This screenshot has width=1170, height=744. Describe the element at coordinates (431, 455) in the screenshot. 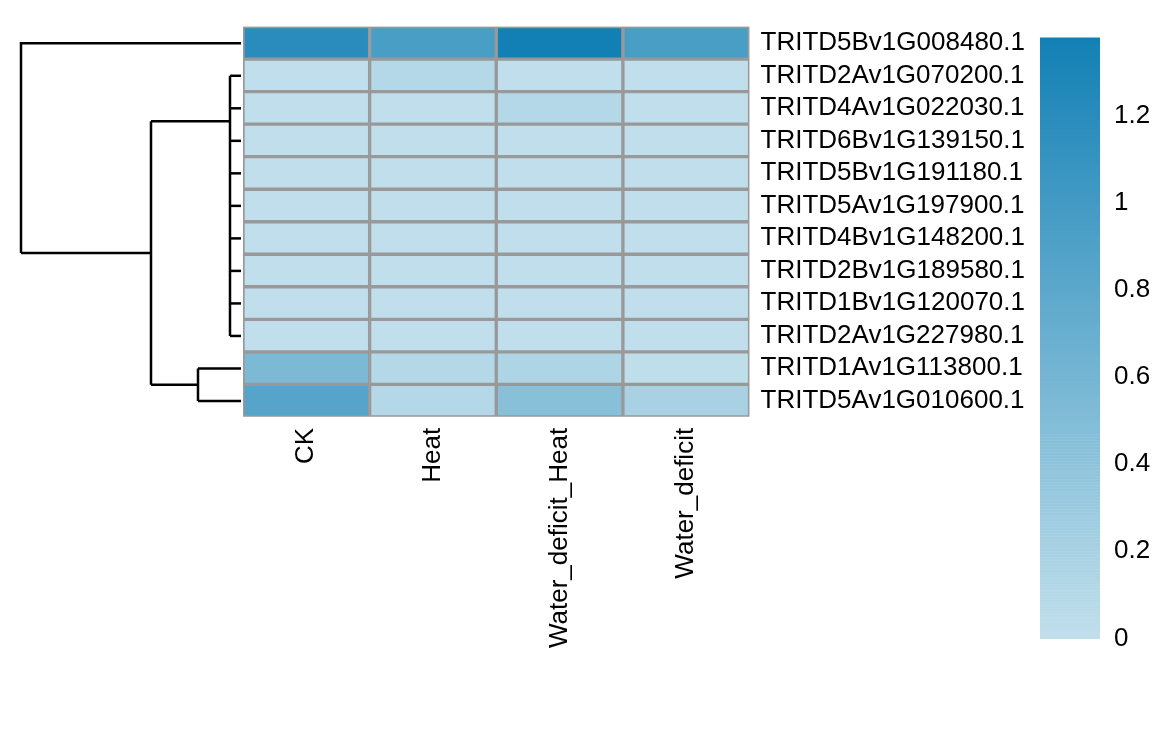

I see `x-tick-label: Heat` at that location.